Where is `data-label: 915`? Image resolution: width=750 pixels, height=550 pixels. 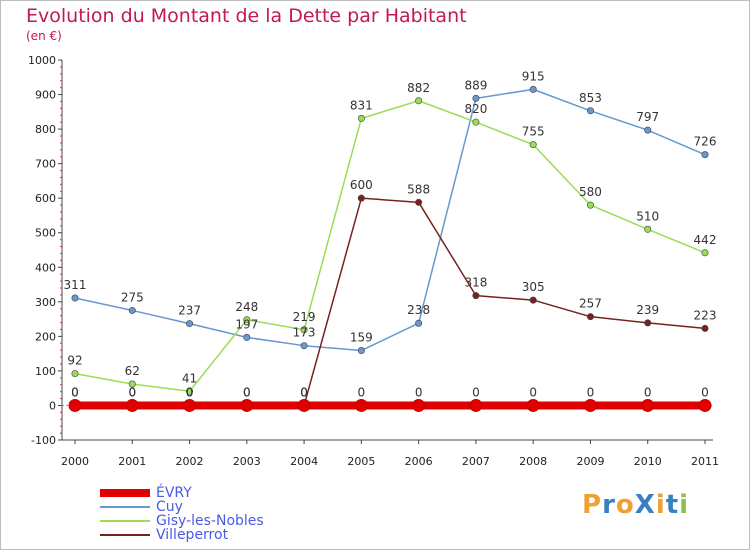
data-label: 915 is located at coordinates (533, 76).